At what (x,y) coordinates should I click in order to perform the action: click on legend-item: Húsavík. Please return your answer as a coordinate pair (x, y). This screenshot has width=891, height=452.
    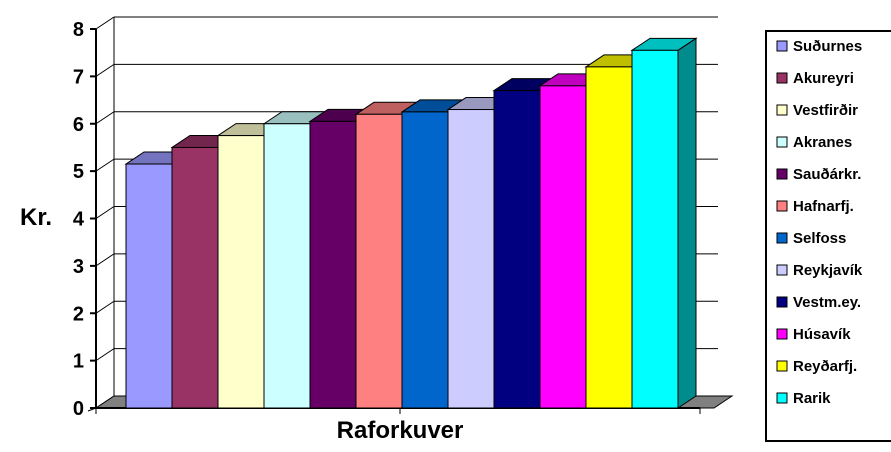
    Looking at the image, I should click on (813, 334).